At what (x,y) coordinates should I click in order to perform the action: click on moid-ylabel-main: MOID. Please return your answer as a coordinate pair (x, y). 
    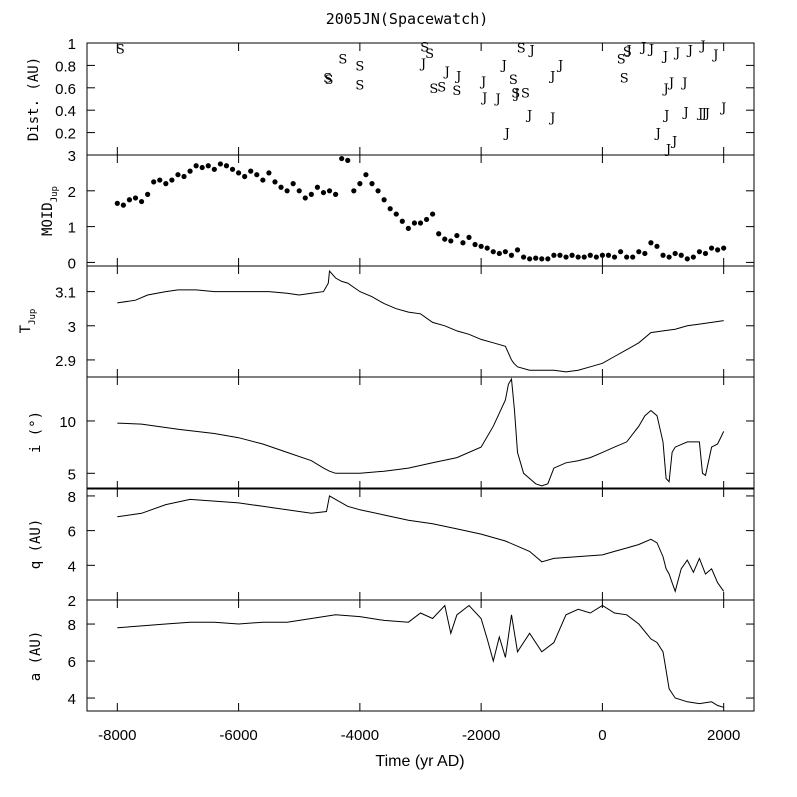
    Looking at the image, I should click on (48, 219).